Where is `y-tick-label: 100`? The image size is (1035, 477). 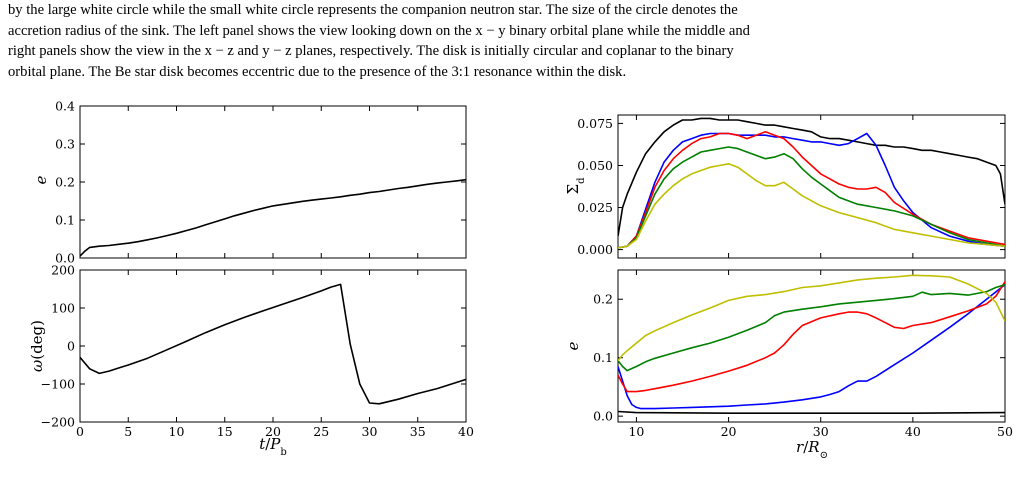
y-tick-label: 100 is located at coordinates (63, 308).